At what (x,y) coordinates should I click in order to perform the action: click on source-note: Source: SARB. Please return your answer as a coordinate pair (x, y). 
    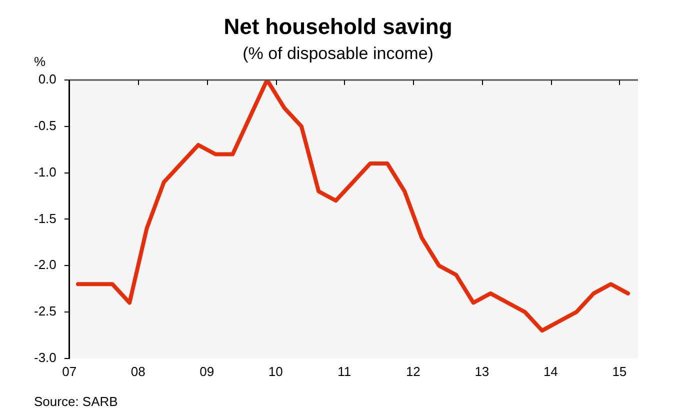
    Looking at the image, I should click on (76, 401).